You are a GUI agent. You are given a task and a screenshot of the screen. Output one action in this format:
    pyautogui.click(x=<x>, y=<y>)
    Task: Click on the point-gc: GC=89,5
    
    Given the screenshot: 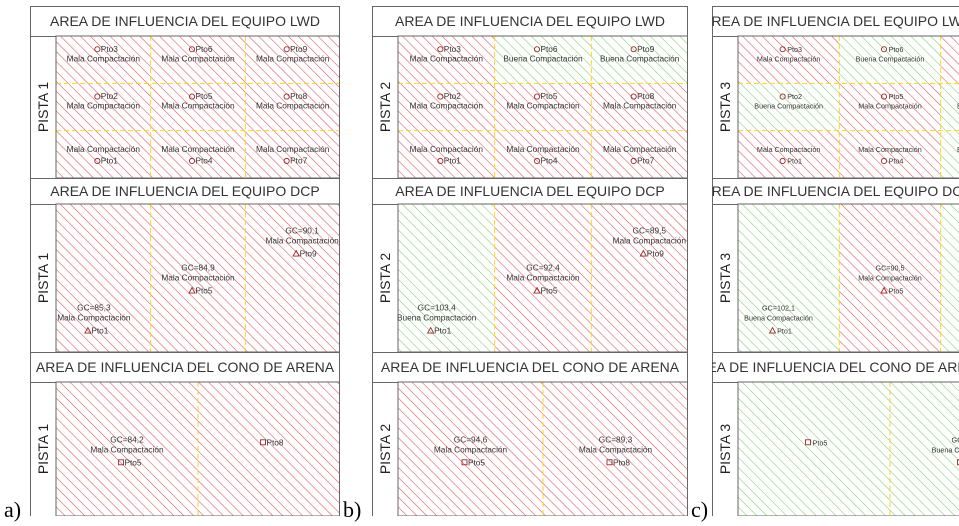 What is the action you would take?
    pyautogui.click(x=650, y=231)
    